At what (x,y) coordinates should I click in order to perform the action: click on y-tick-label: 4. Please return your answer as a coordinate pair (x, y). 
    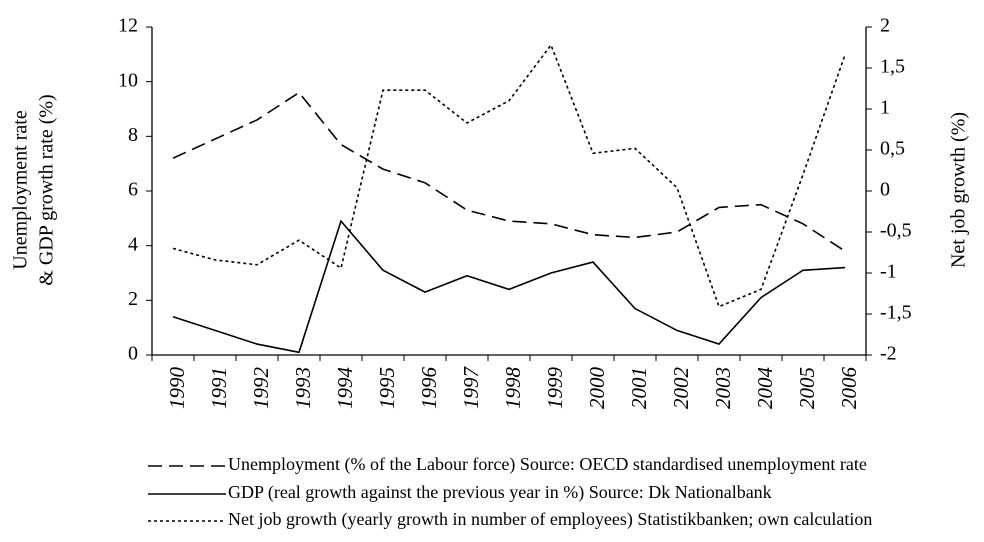
    Looking at the image, I should click on (133, 244).